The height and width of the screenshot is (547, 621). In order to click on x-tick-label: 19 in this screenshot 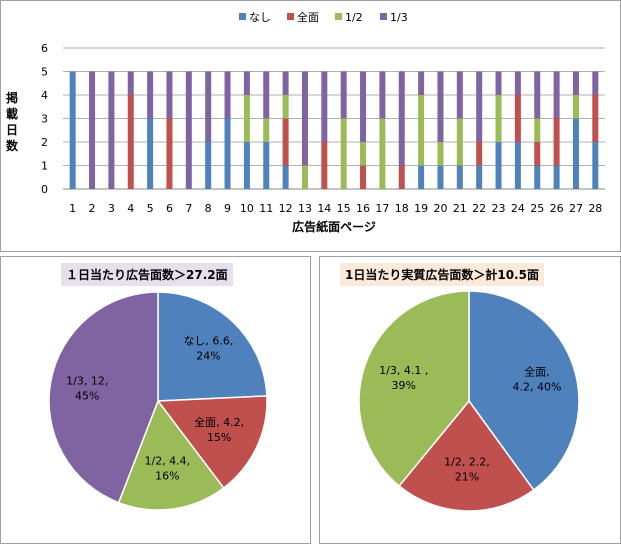, I will do `click(421, 208)`.